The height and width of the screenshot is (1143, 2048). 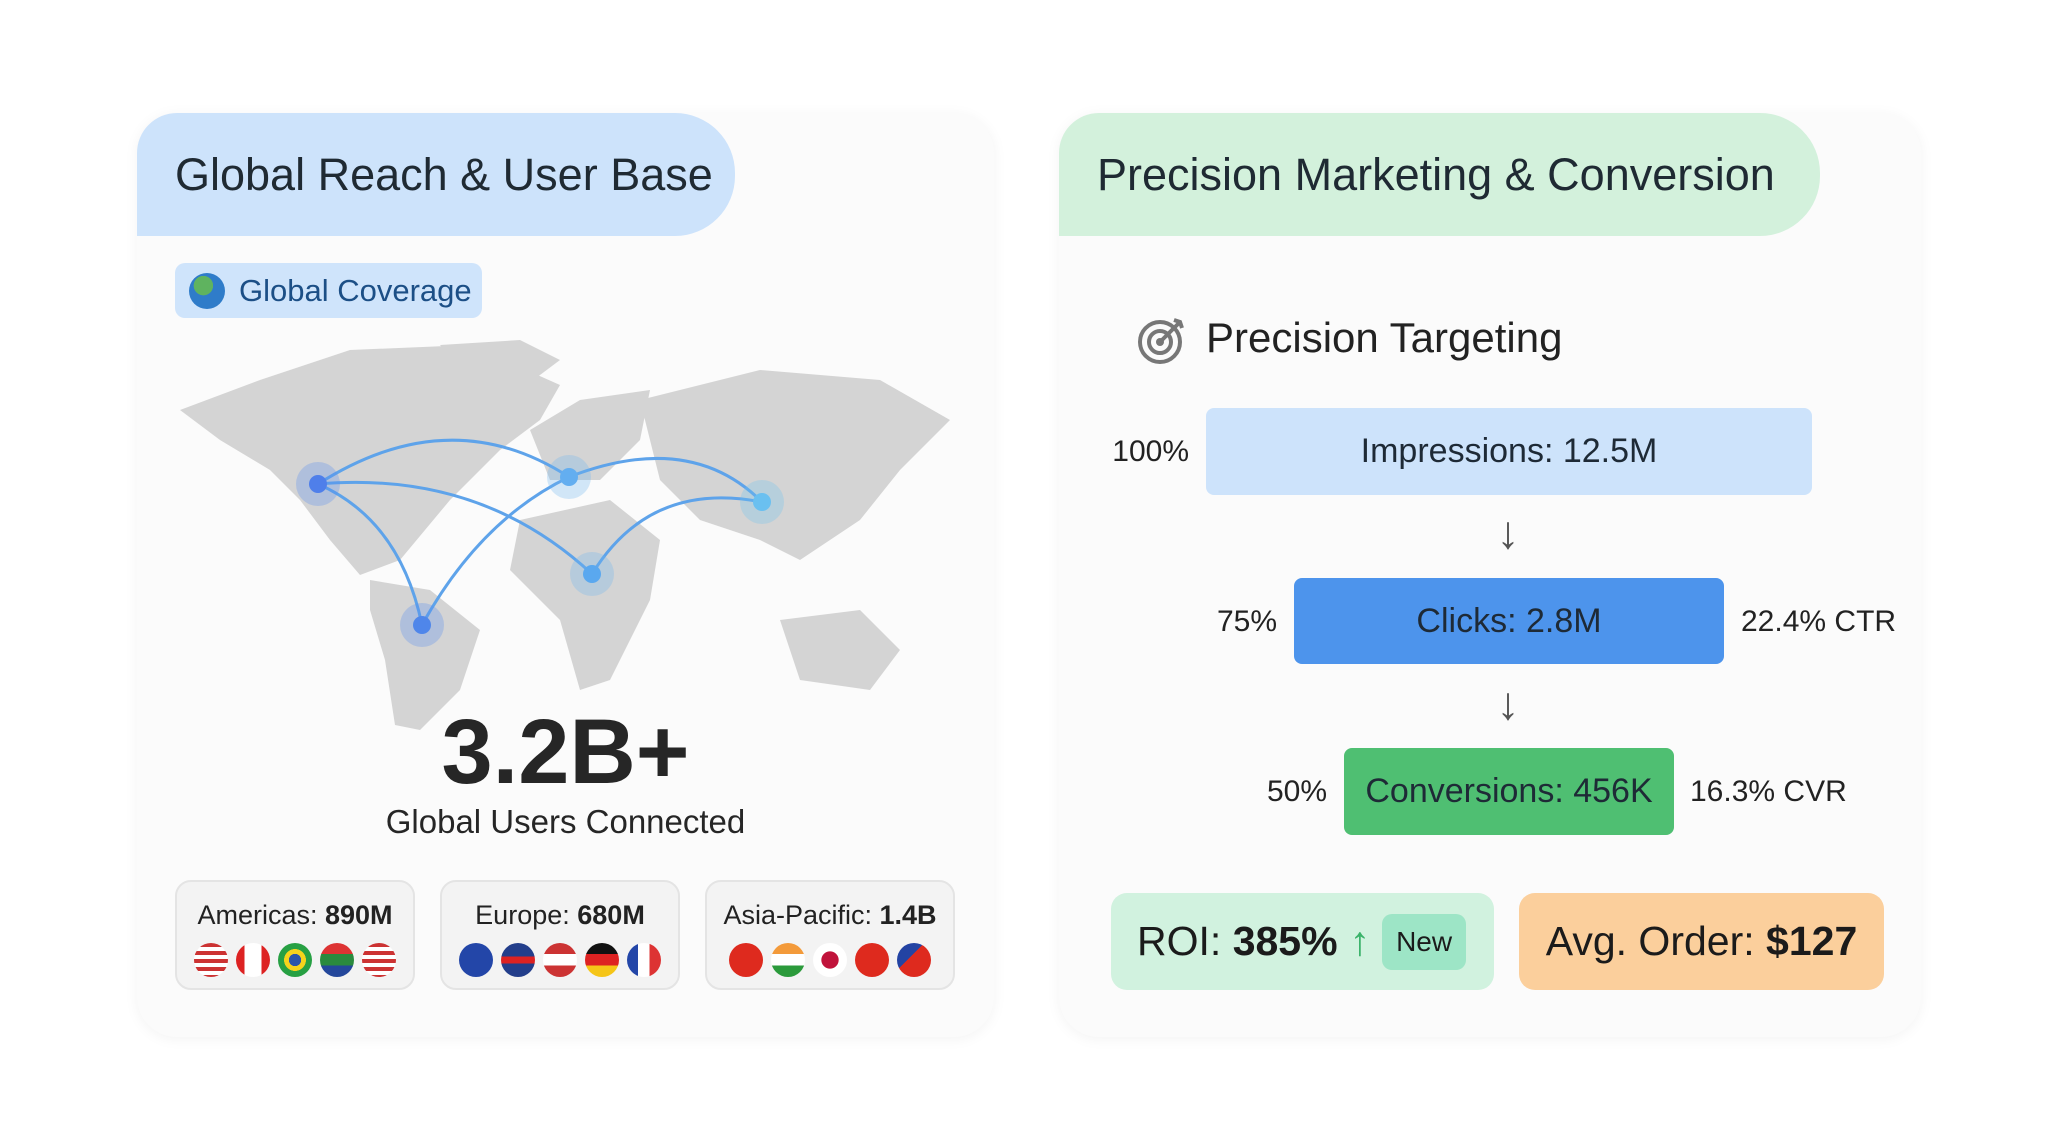 I want to click on region-americas: Americas: 890M, so click(x=295, y=935).